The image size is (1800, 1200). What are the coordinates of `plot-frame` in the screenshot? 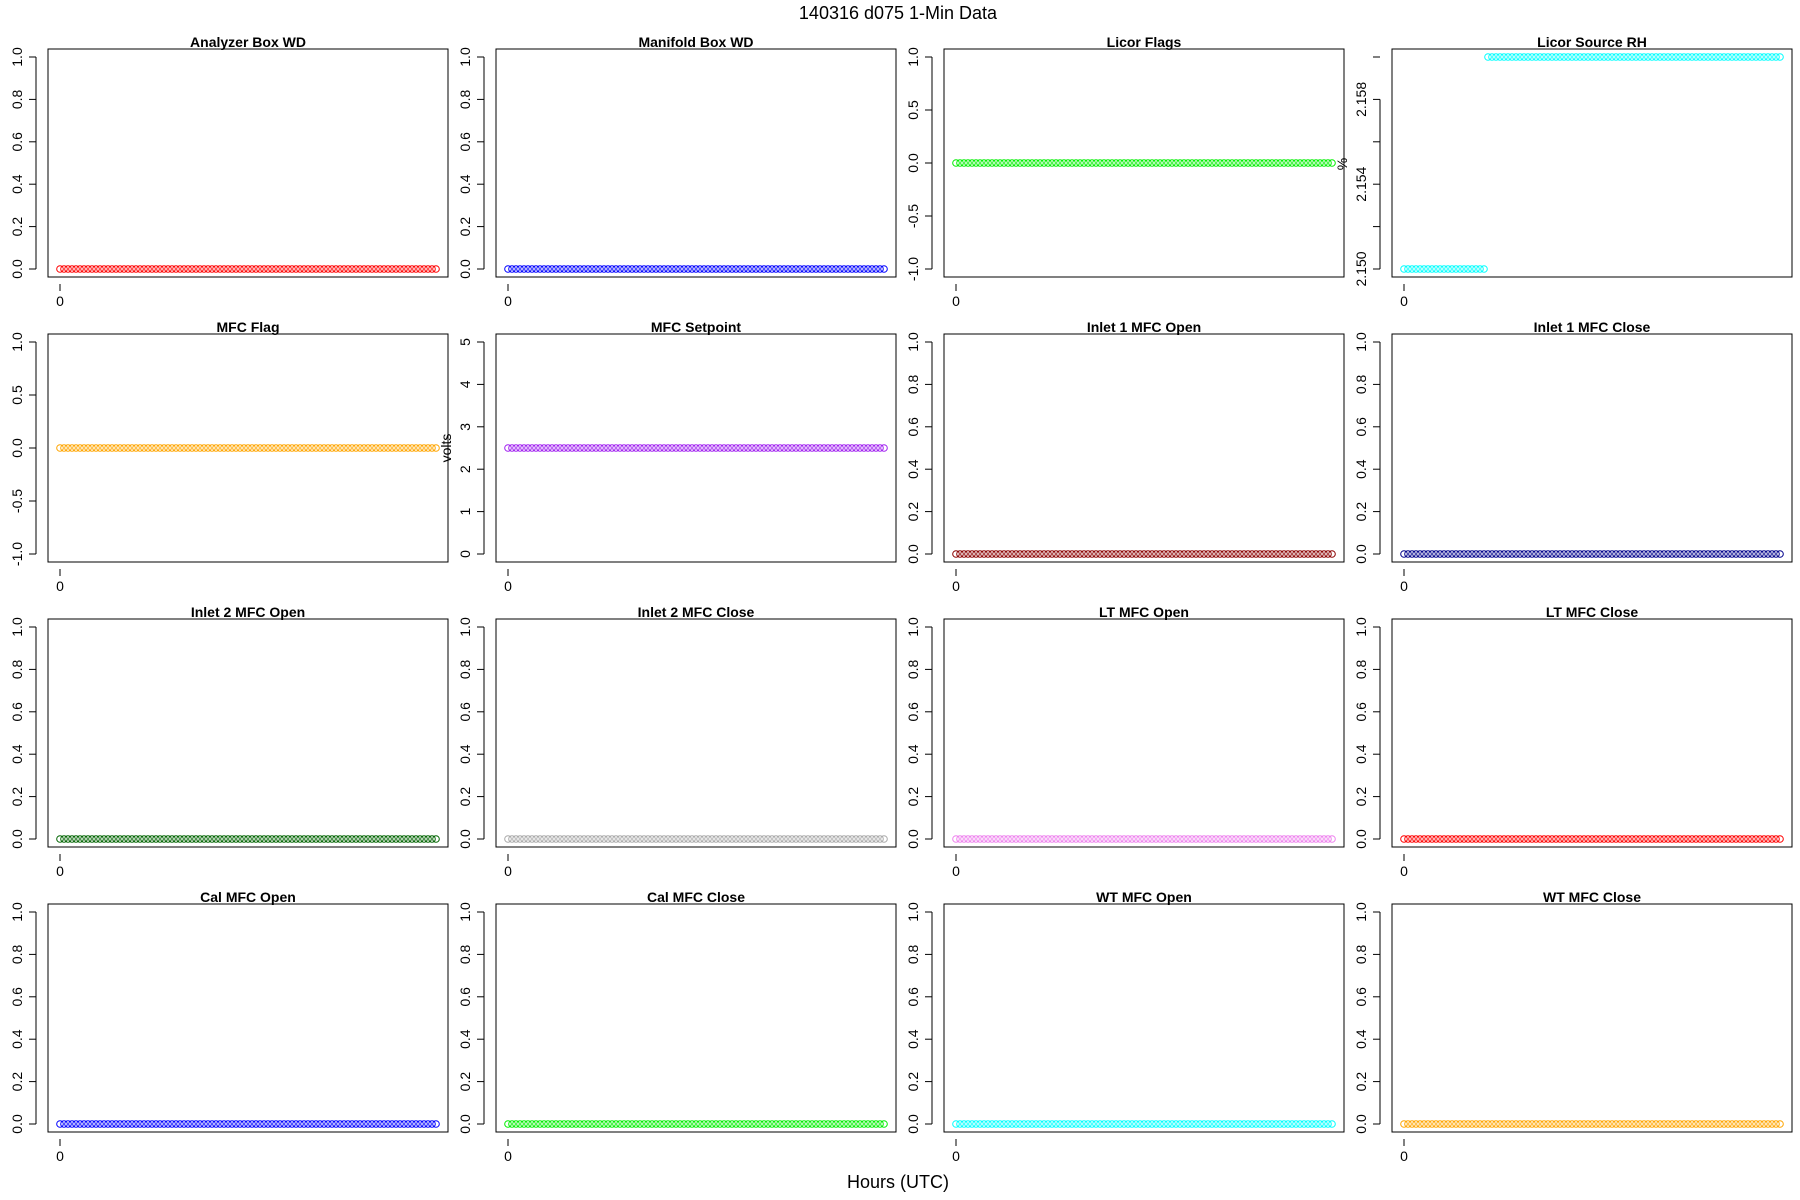 It's located at (1592, 733).